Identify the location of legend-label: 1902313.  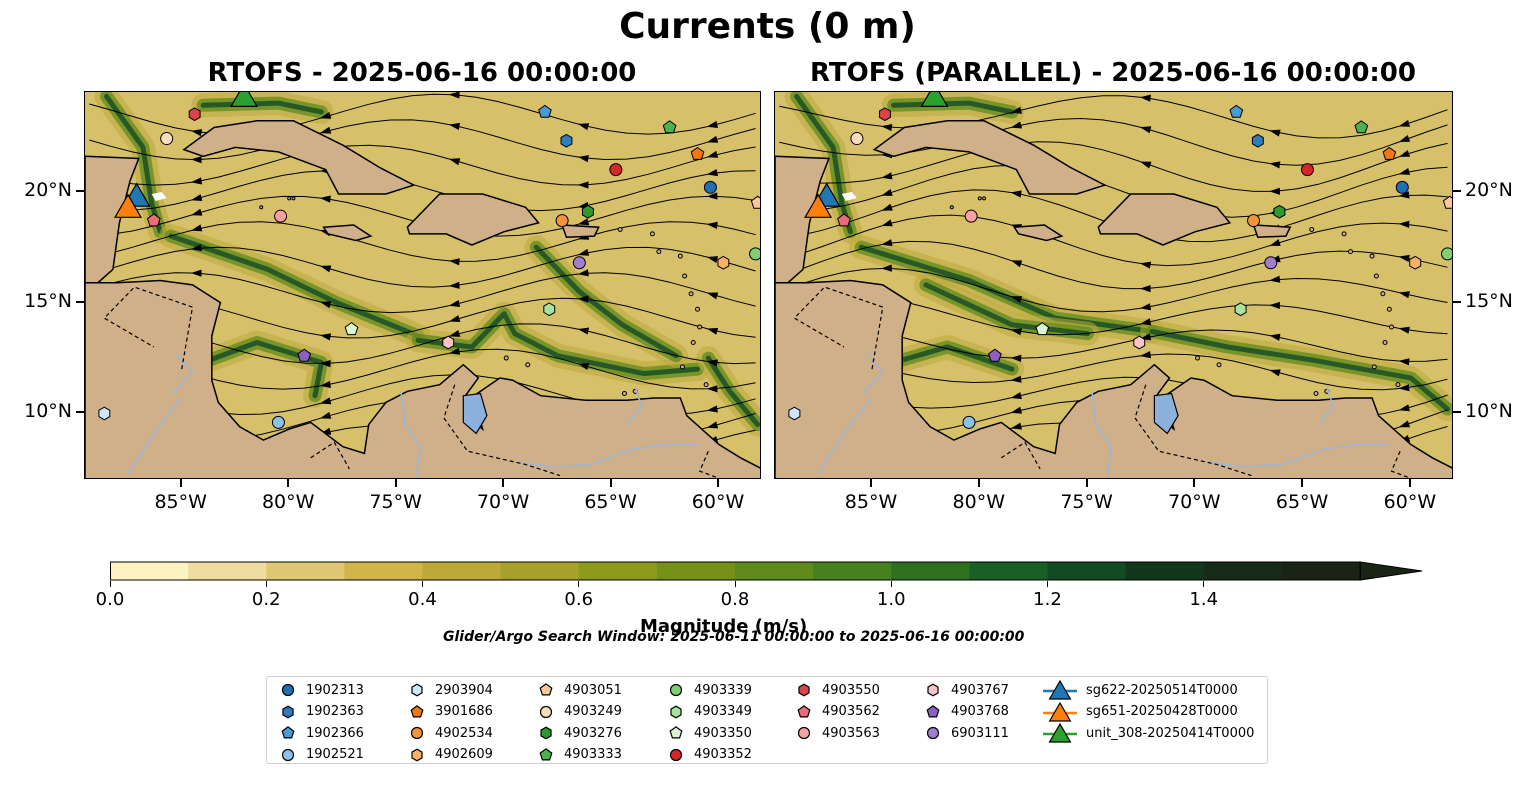
(335, 690).